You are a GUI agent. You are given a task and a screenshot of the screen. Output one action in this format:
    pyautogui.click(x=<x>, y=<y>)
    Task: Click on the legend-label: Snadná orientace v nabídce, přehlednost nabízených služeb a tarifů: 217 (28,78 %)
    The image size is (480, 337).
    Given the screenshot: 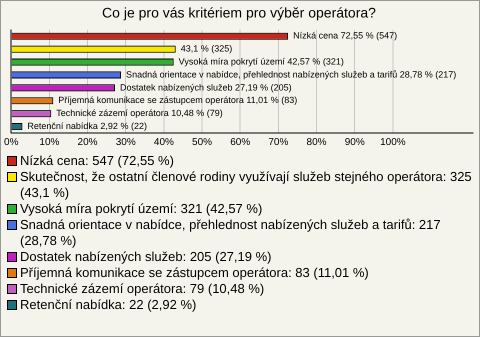 What is the action you would take?
    pyautogui.click(x=231, y=233)
    